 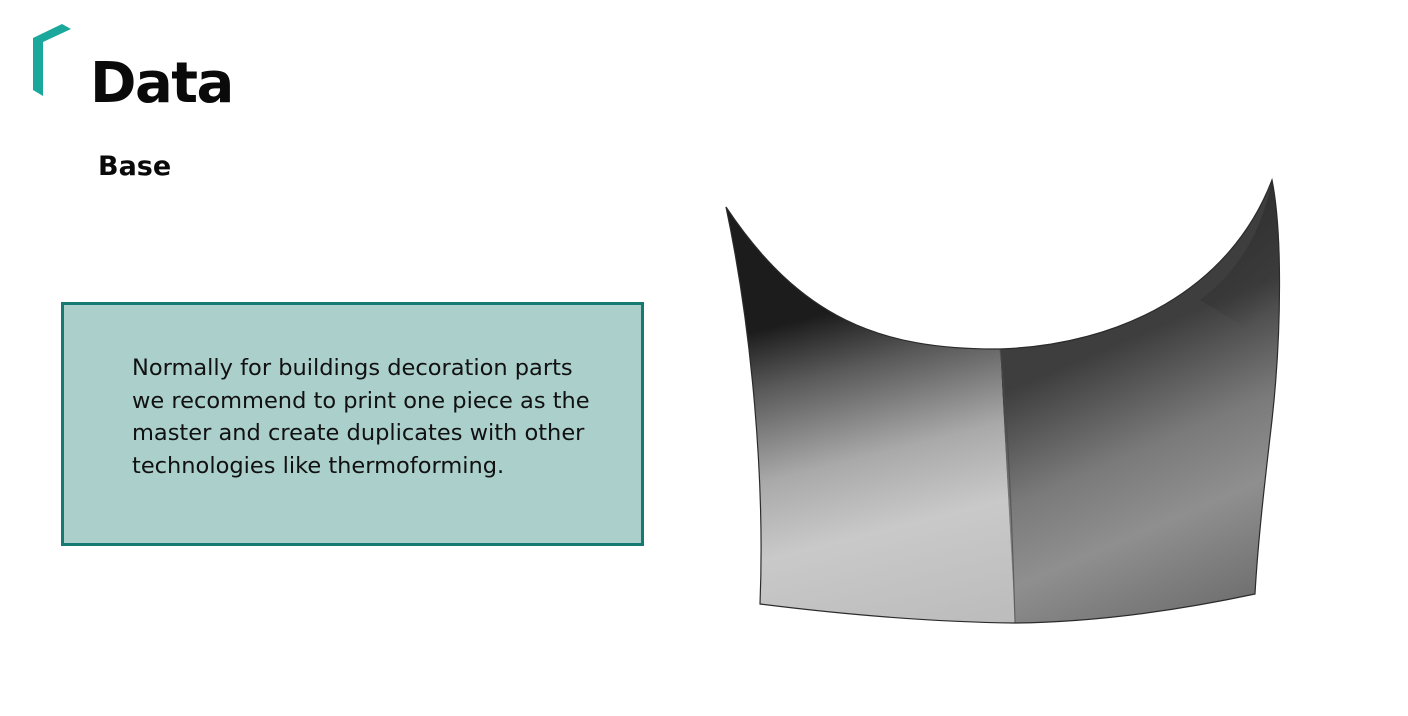 I want to click on panel-seam, so click(x=1007, y=486).